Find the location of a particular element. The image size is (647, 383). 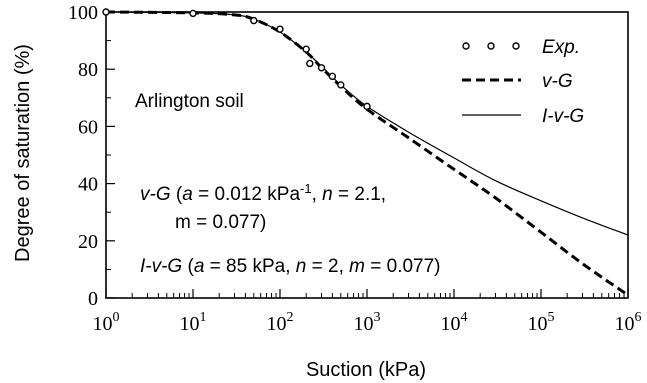

legend-label-exp: Exp. is located at coordinates (561, 47).